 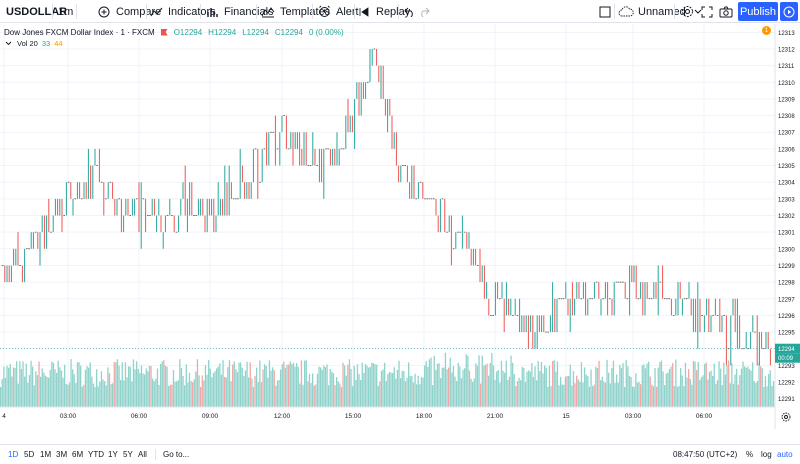 I want to click on time-tick-label: 12:00, so click(x=282, y=416).